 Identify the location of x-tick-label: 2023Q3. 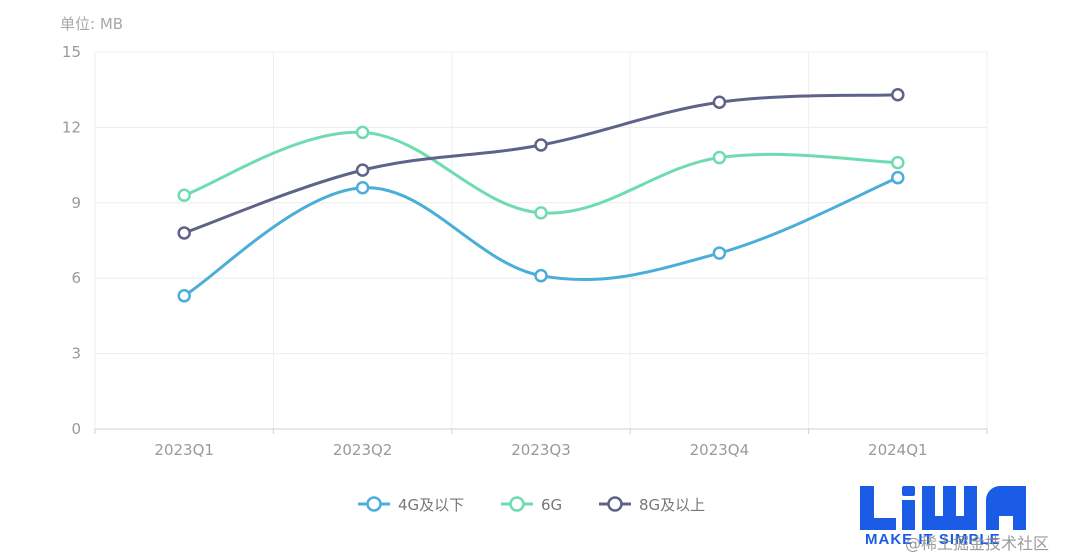
(541, 450).